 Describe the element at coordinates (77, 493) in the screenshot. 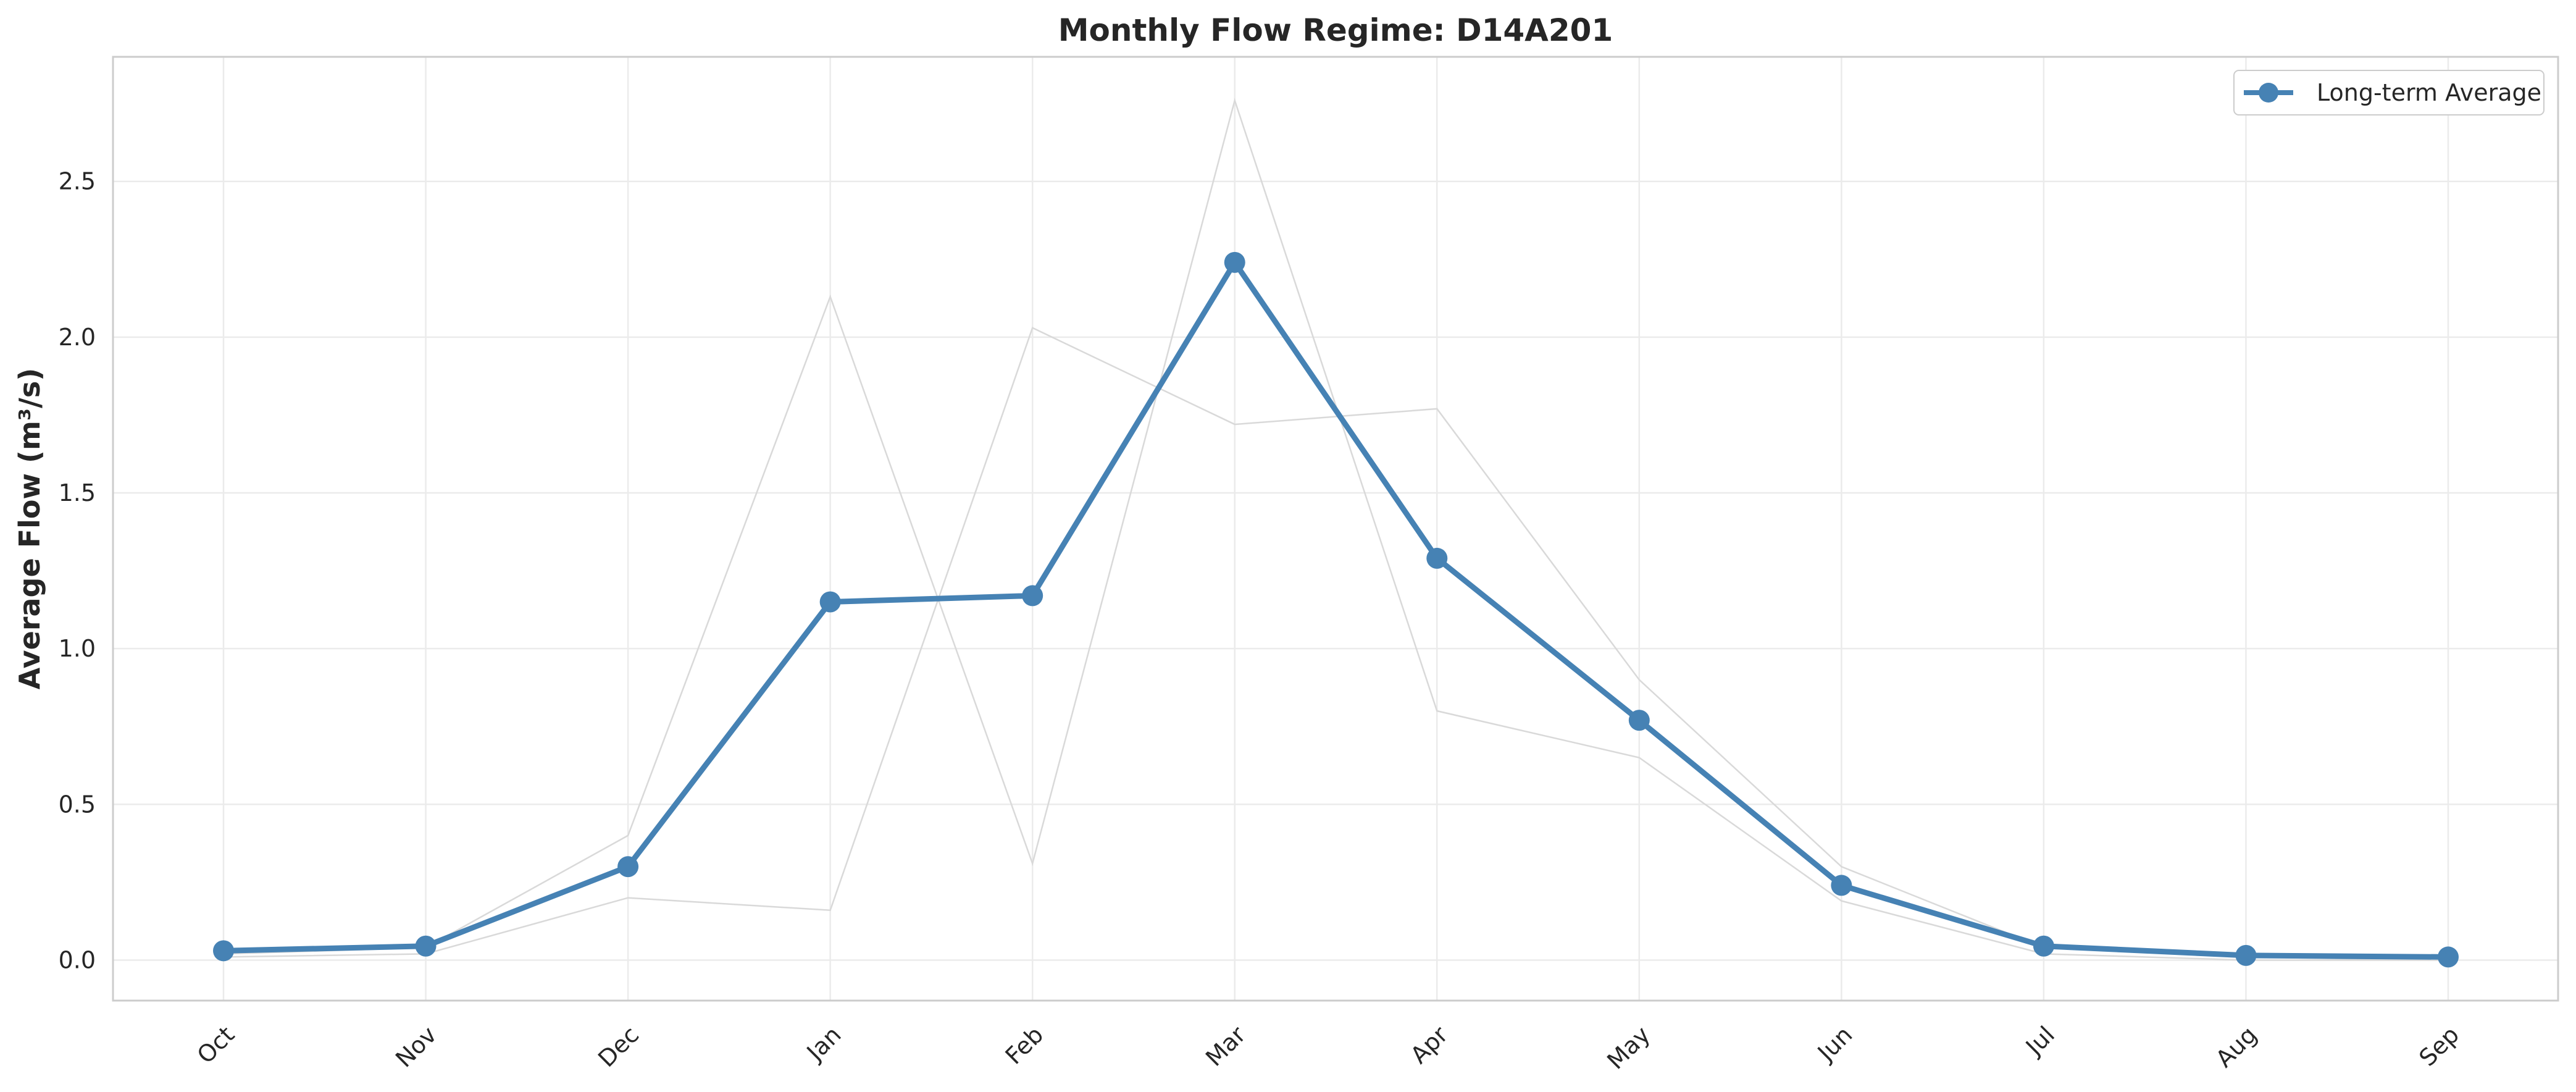

I see `y-tick-label: 1.5` at that location.